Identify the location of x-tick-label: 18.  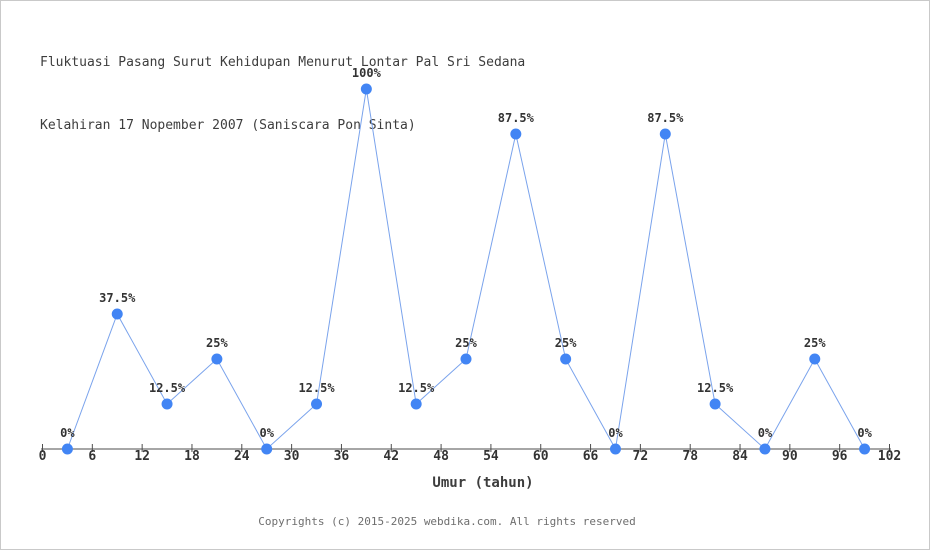
(192, 456).